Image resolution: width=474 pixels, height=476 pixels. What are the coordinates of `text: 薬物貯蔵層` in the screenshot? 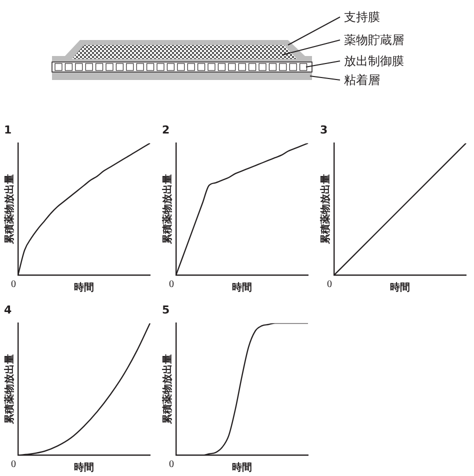 It's located at (374, 40).